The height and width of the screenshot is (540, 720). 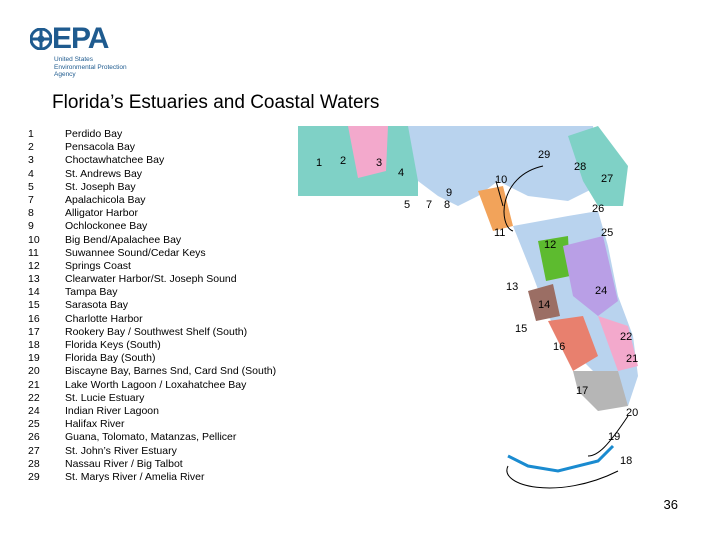 What do you see at coordinates (34, 463) in the screenshot?
I see `estuary-number: 28` at bounding box center [34, 463].